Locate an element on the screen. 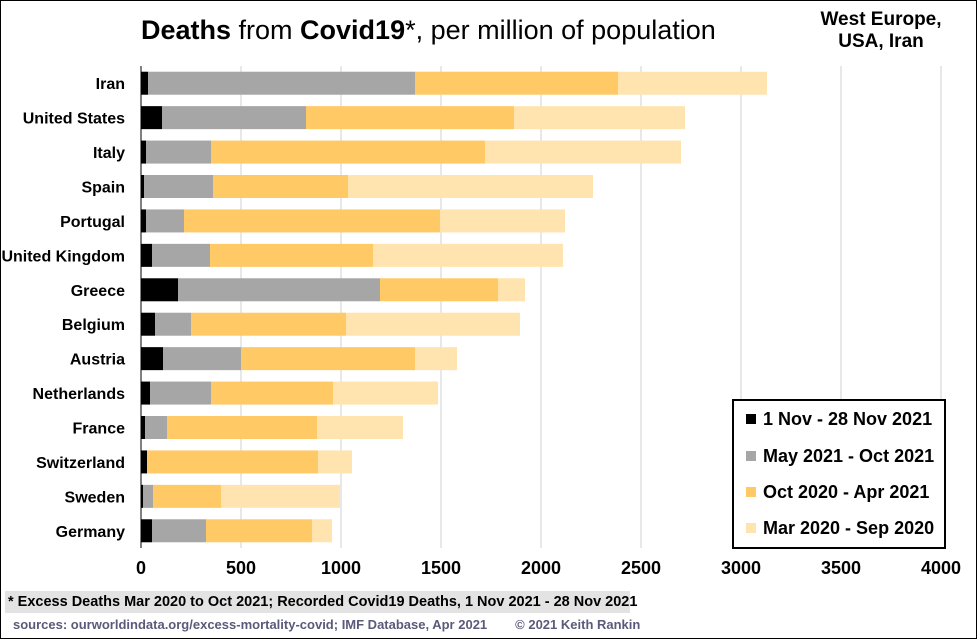 The height and width of the screenshot is (640, 977). category-label: Switzerland is located at coordinates (80, 463).